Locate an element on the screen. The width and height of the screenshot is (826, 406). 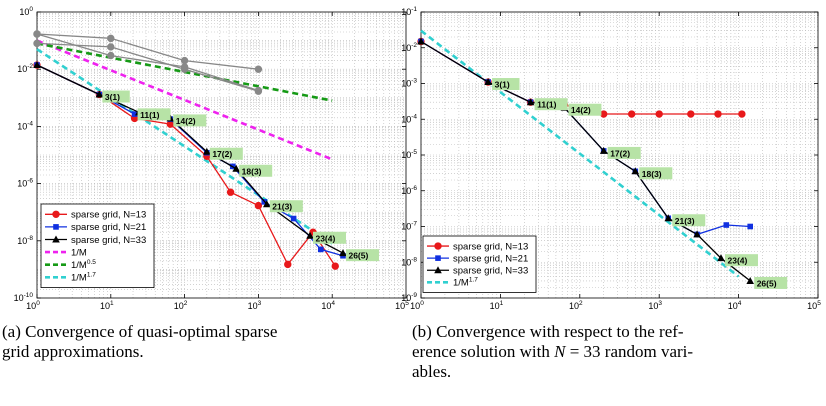
y-tick-exponent: -1 is located at coordinates (414, 9).